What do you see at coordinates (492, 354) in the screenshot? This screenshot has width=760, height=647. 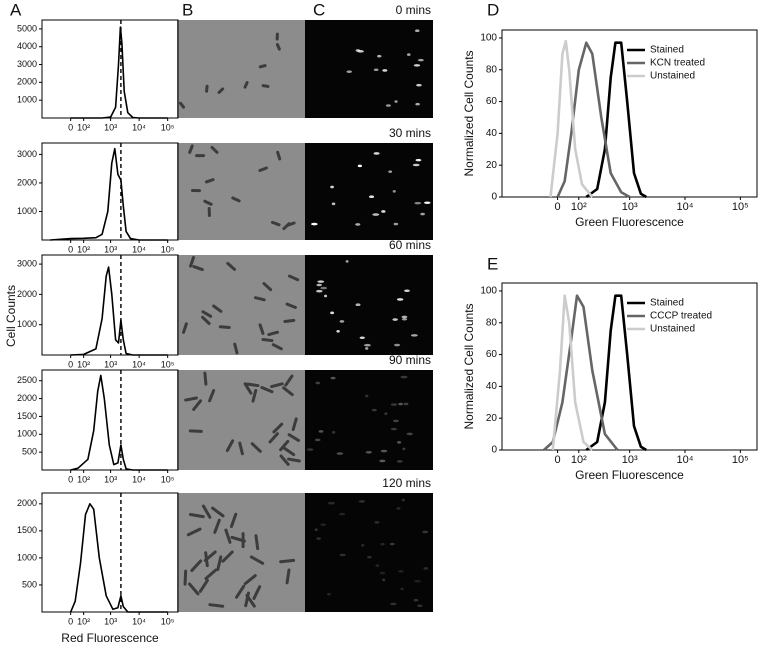 I see `y-tick-label: 60` at bounding box center [492, 354].